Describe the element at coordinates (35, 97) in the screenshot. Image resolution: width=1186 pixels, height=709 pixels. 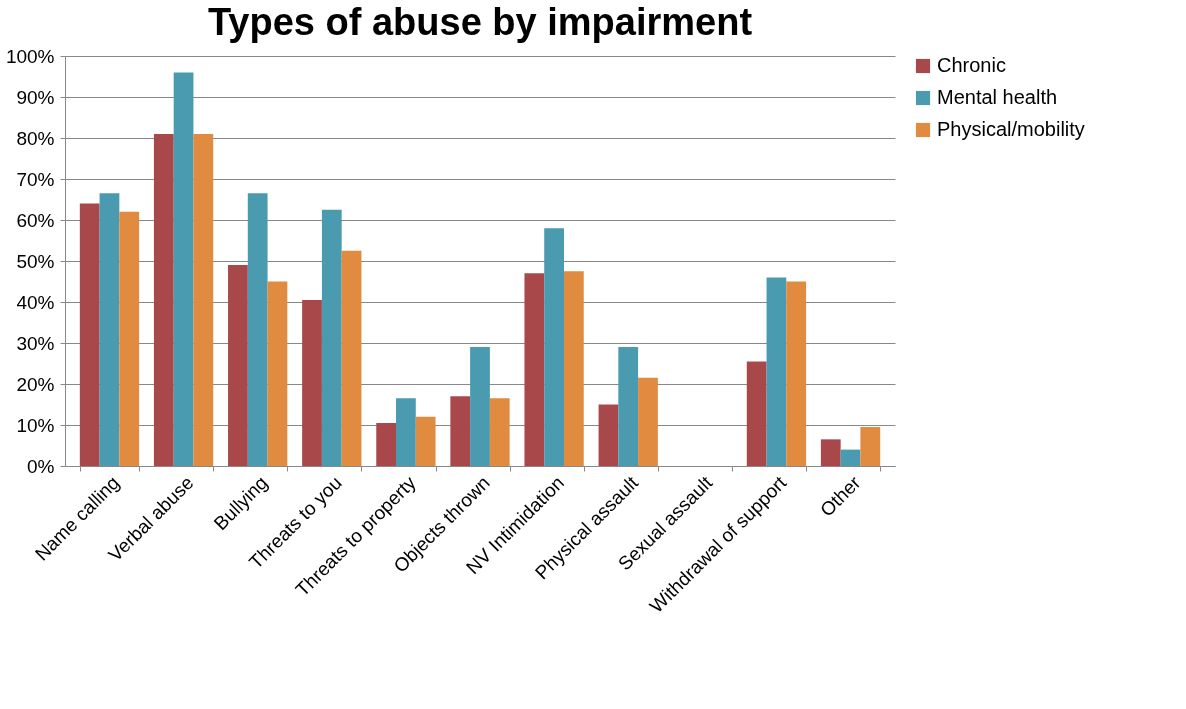
I see `y-tick-label: 90%` at that location.